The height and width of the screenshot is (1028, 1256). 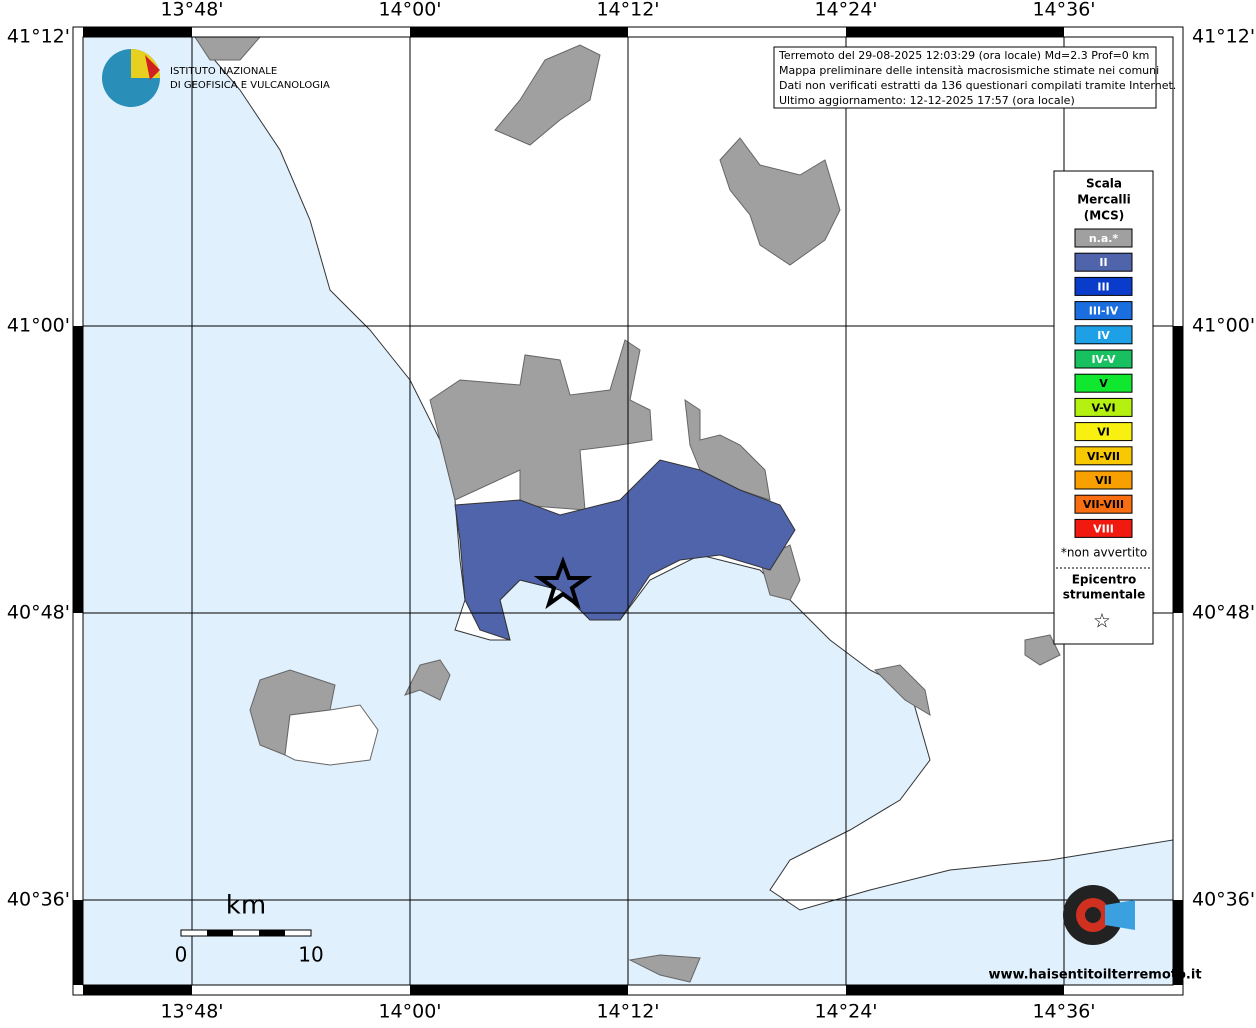 What do you see at coordinates (965, 77) in the screenshot?
I see `info-box` at bounding box center [965, 77].